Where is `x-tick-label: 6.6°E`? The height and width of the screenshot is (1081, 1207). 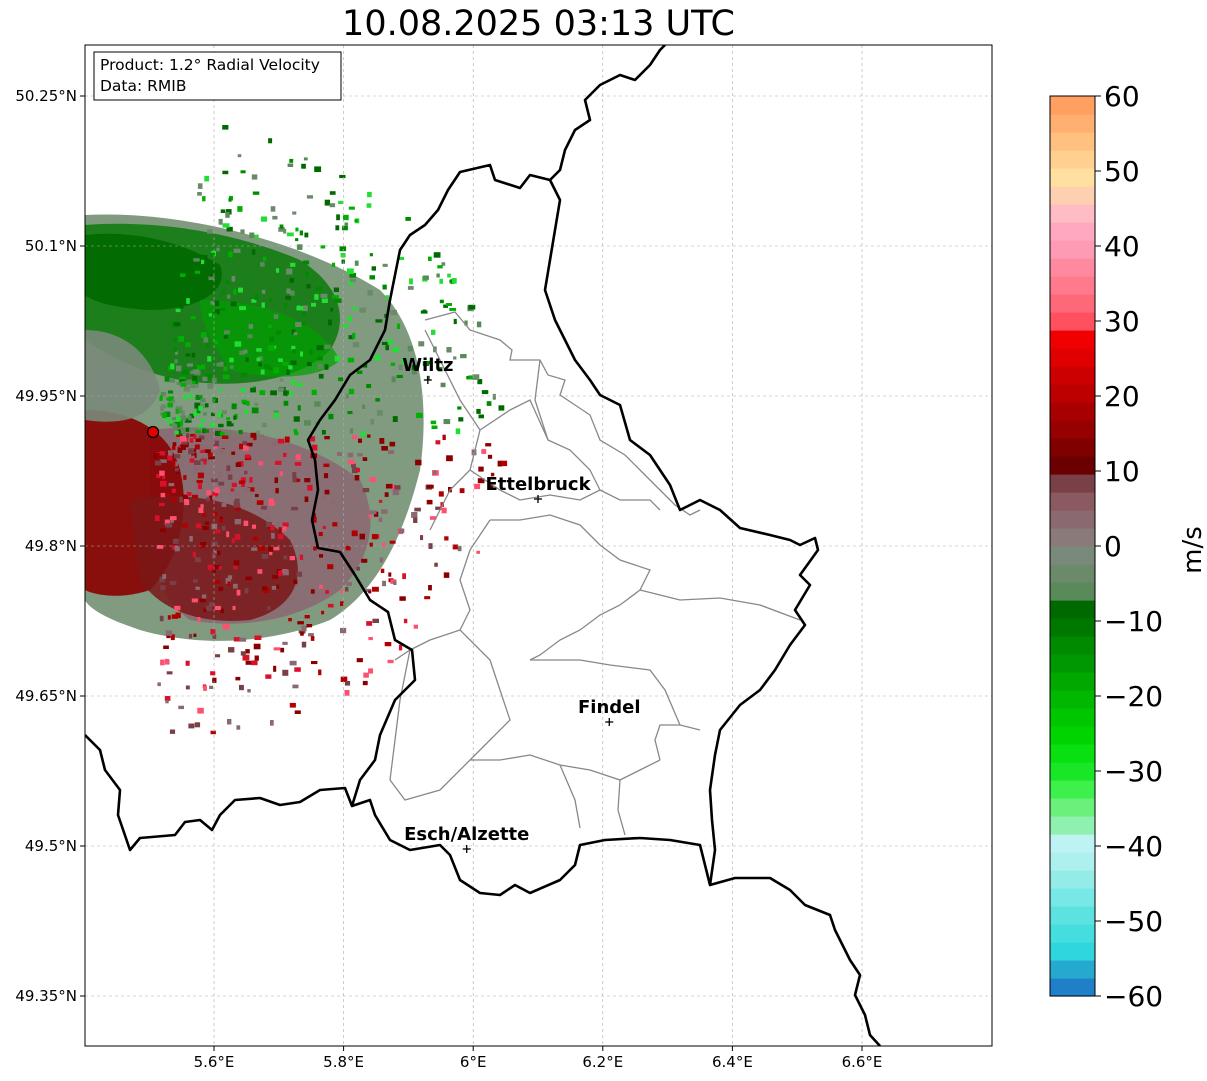
x-tick-label: 6.6°E is located at coordinates (862, 1062).